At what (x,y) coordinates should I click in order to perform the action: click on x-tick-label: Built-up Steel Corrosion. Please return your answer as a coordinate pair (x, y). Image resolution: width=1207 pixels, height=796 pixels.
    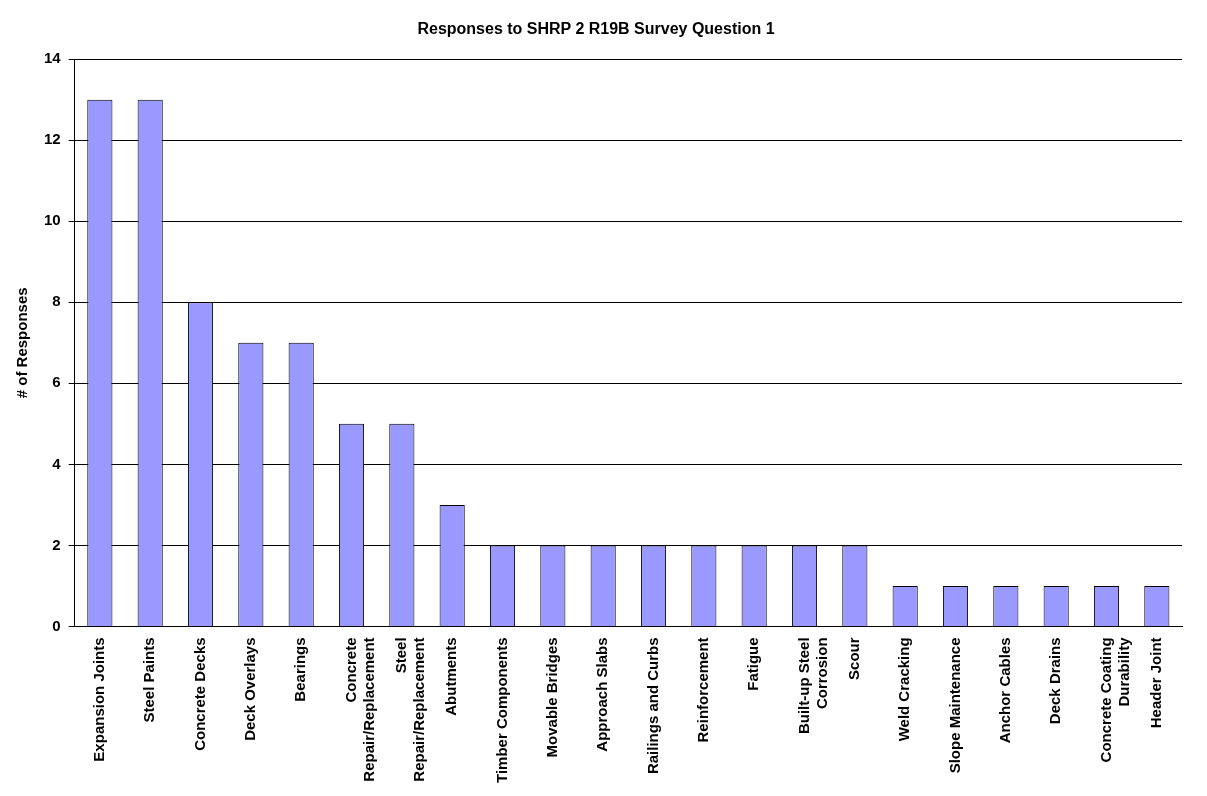
    Looking at the image, I should click on (812, 686).